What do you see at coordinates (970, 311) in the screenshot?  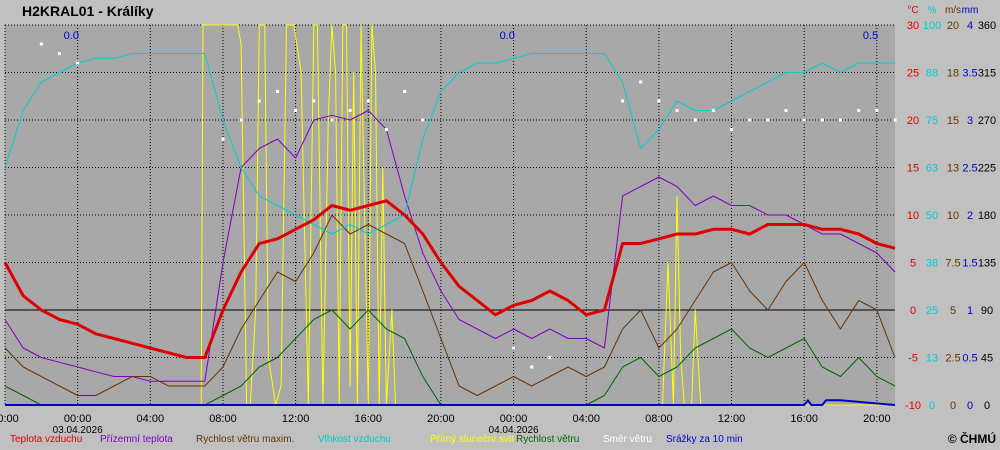 I see `y-tick-label: 1` at bounding box center [970, 311].